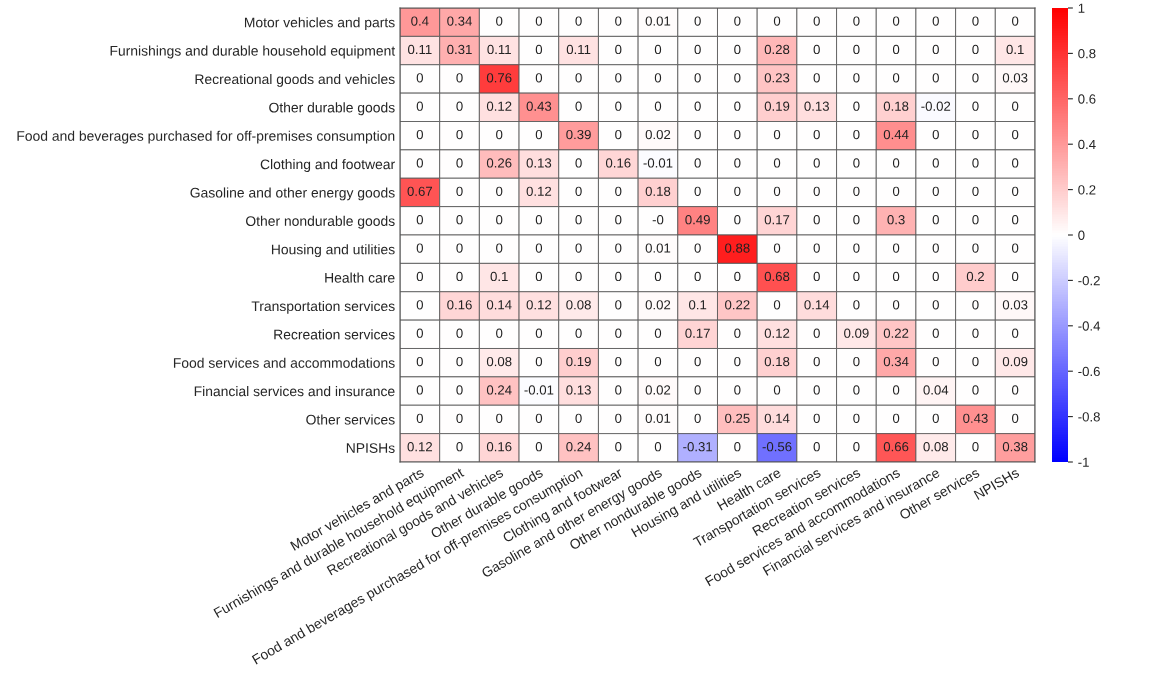 The height and width of the screenshot is (677, 1169). What do you see at coordinates (327, 165) in the screenshot?
I see `y-tick-label: Clothing and footwear` at bounding box center [327, 165].